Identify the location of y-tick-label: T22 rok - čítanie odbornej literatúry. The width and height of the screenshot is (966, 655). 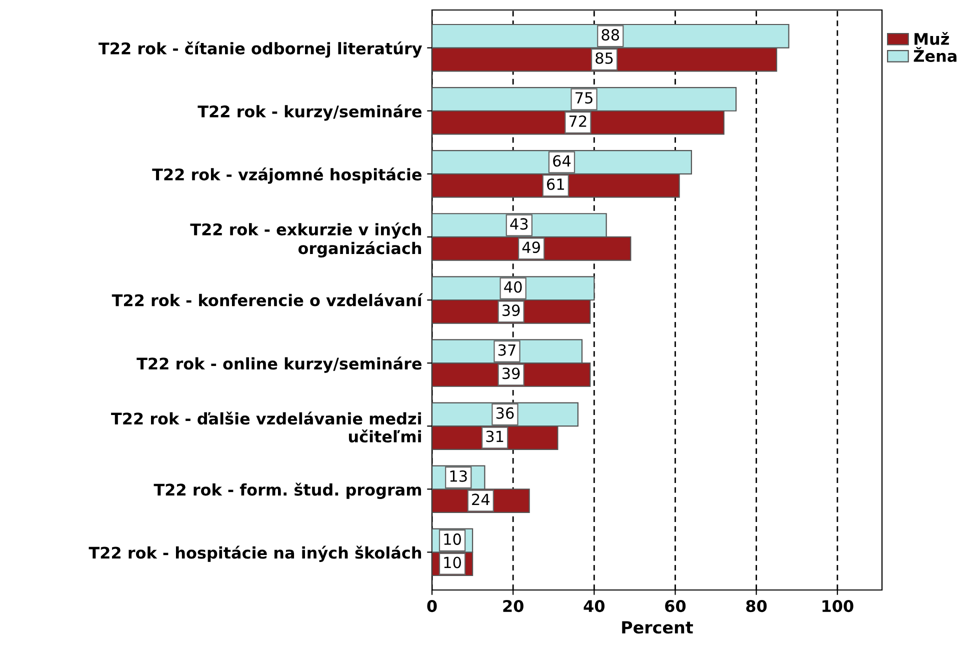
(260, 49).